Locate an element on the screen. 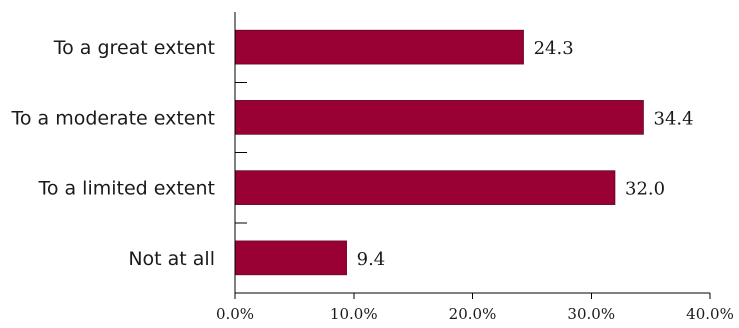  value-label-3: 32.0 is located at coordinates (645, 189).